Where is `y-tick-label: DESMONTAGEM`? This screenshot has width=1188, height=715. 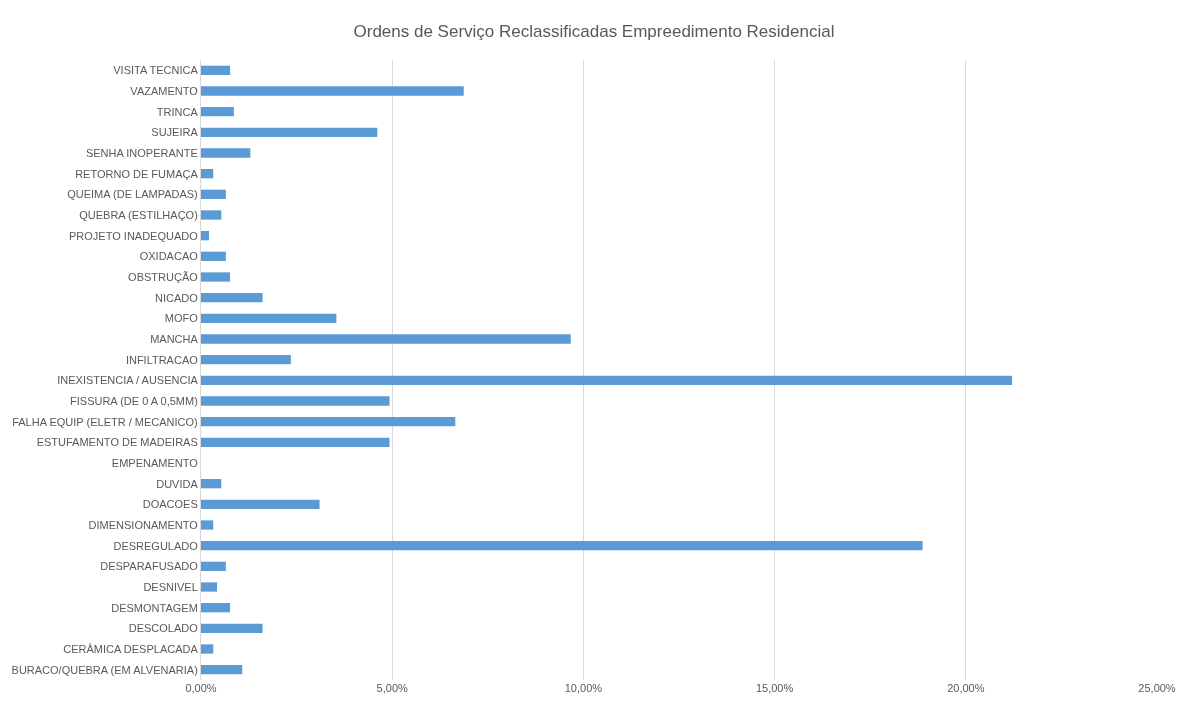 y-tick-label: DESMONTAGEM is located at coordinates (154, 607).